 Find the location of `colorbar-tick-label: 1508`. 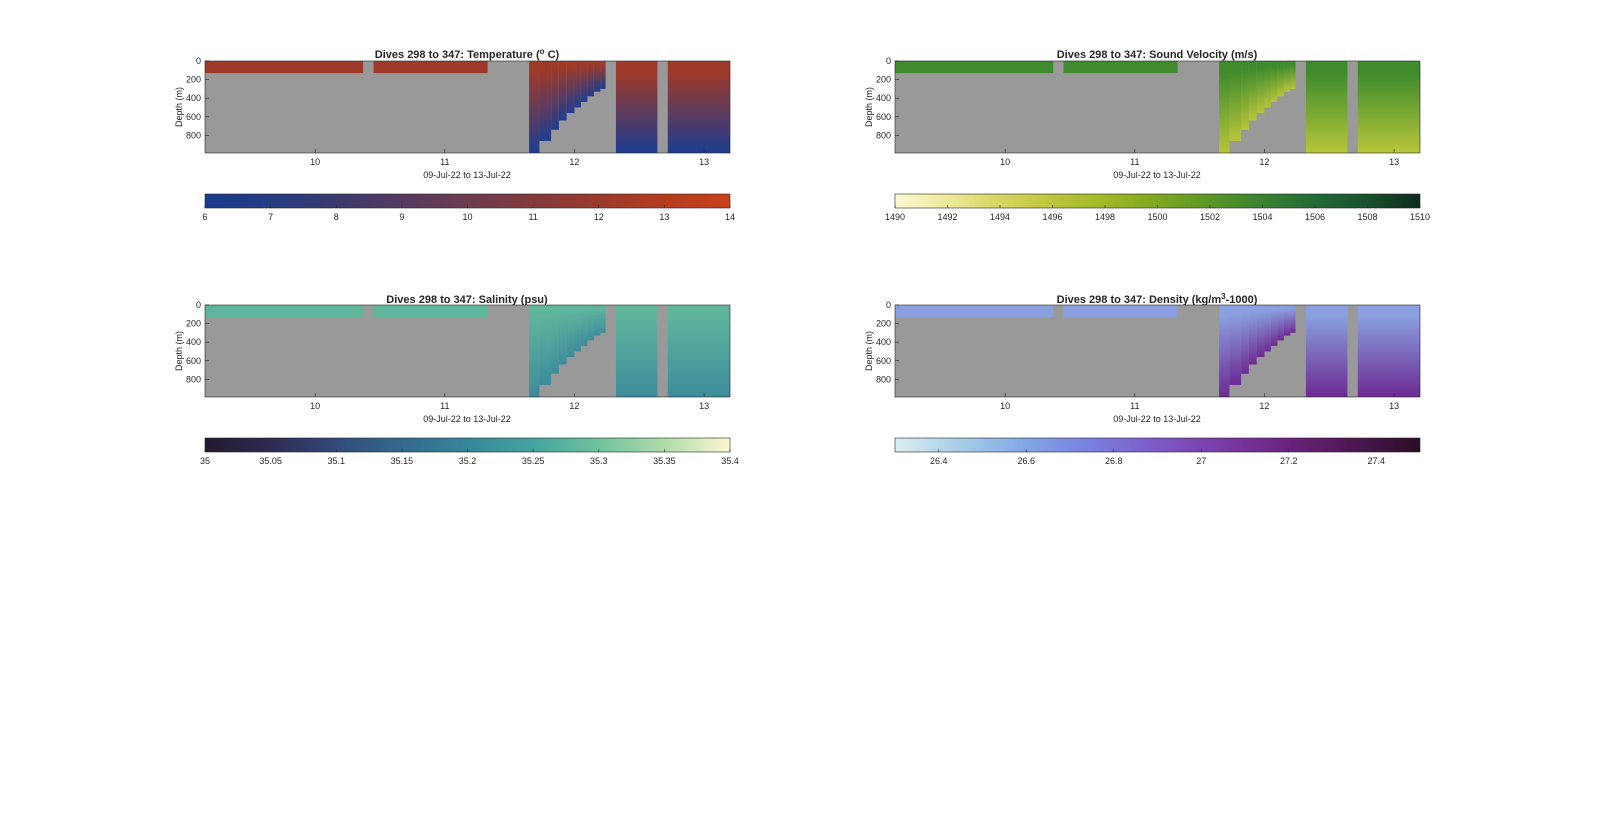

colorbar-tick-label: 1508 is located at coordinates (1367, 217).